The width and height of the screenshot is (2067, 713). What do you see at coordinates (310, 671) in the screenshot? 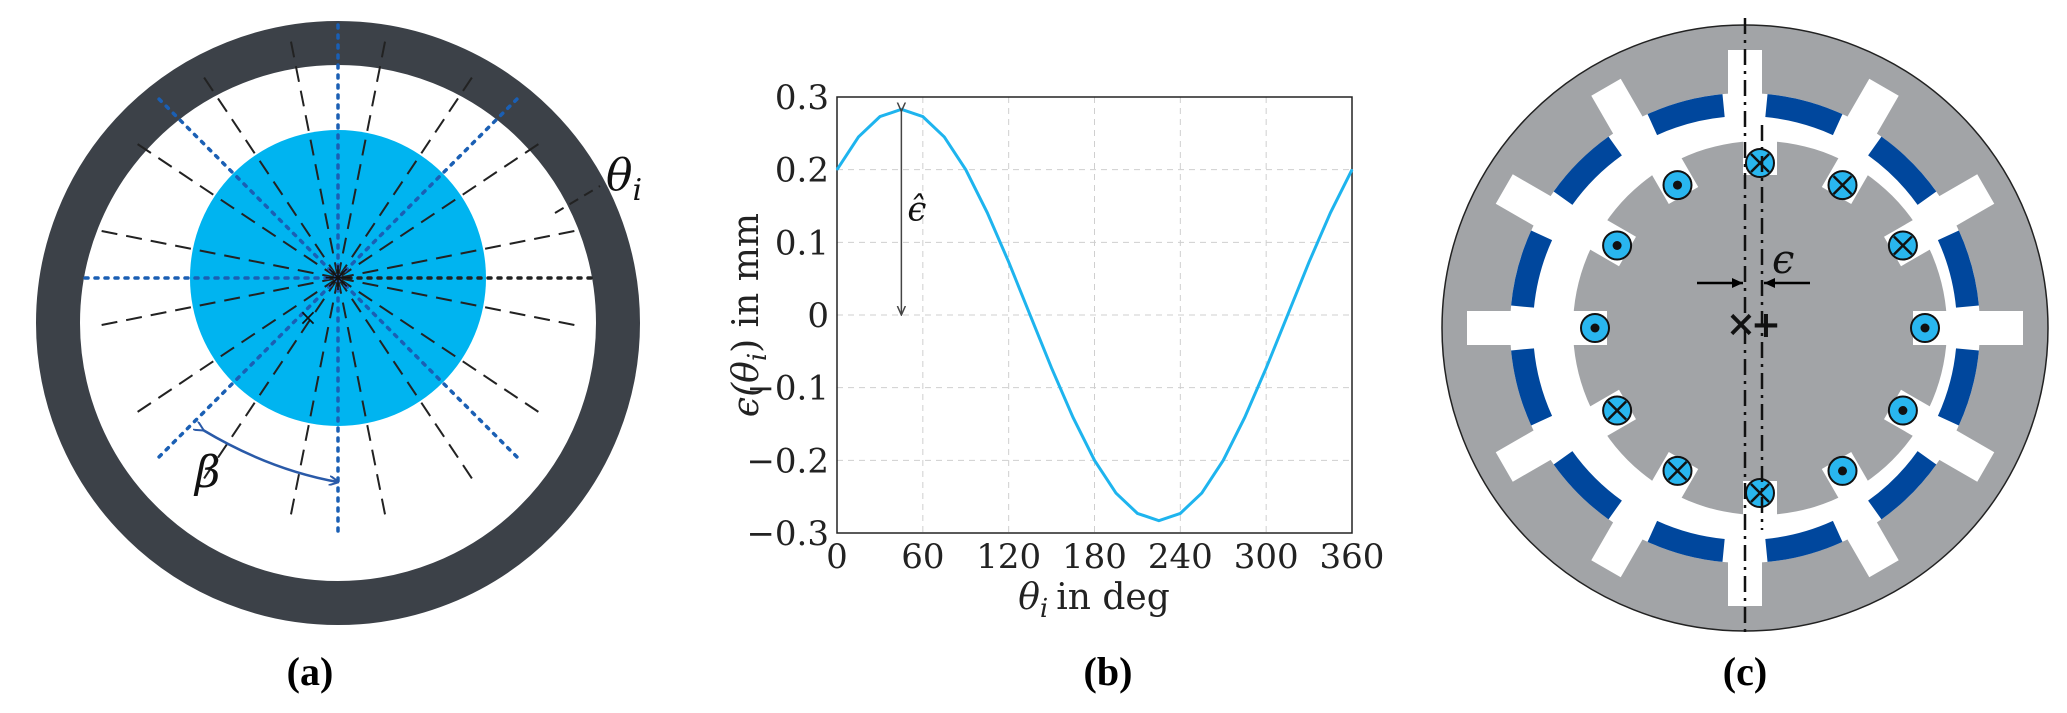
I see `panel-label-a: (a)` at bounding box center [310, 671].